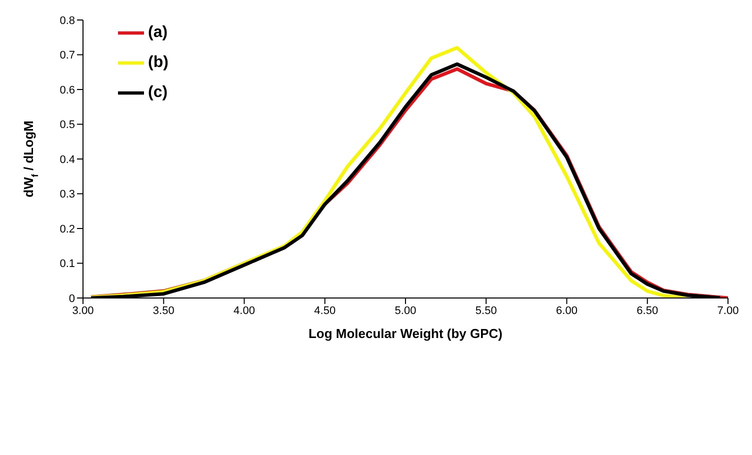  Describe the element at coordinates (67, 56) in the screenshot. I see `y-tick-label: 0.7` at that location.